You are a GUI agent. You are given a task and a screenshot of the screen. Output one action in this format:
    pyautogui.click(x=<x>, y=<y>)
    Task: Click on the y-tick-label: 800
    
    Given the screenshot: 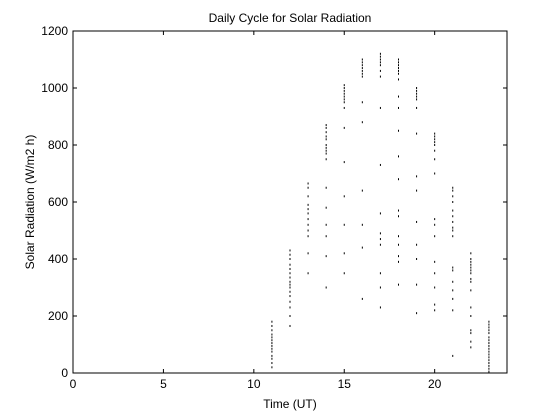 What is the action you would take?
    pyautogui.click(x=58, y=145)
    